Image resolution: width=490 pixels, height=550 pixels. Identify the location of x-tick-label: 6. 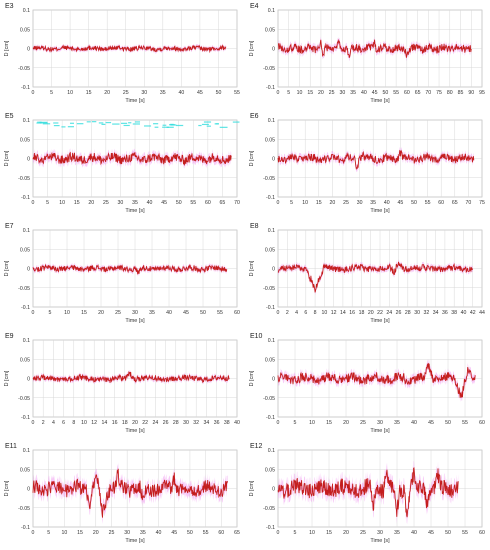
(63, 423).